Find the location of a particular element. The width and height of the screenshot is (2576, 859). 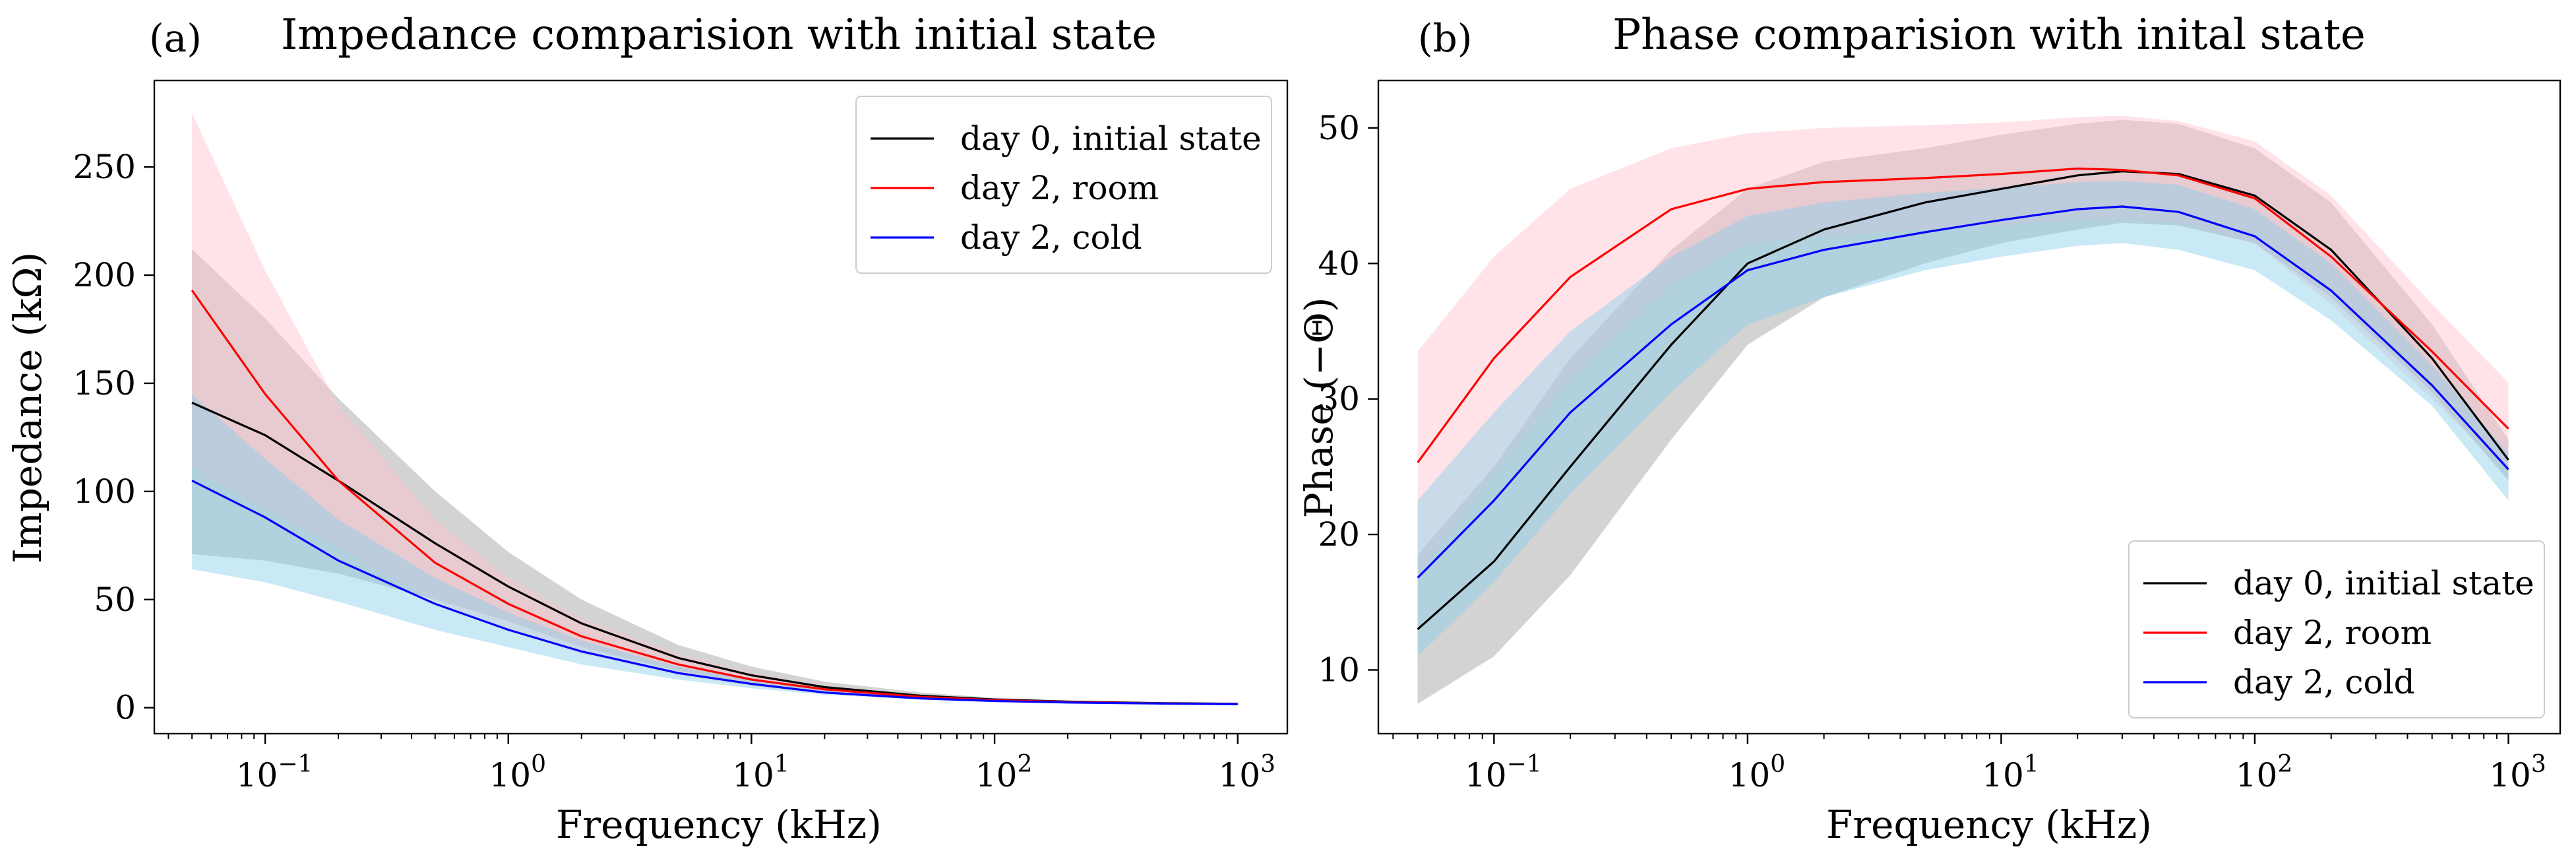

panel-label-b: (b) is located at coordinates (1445, 38).